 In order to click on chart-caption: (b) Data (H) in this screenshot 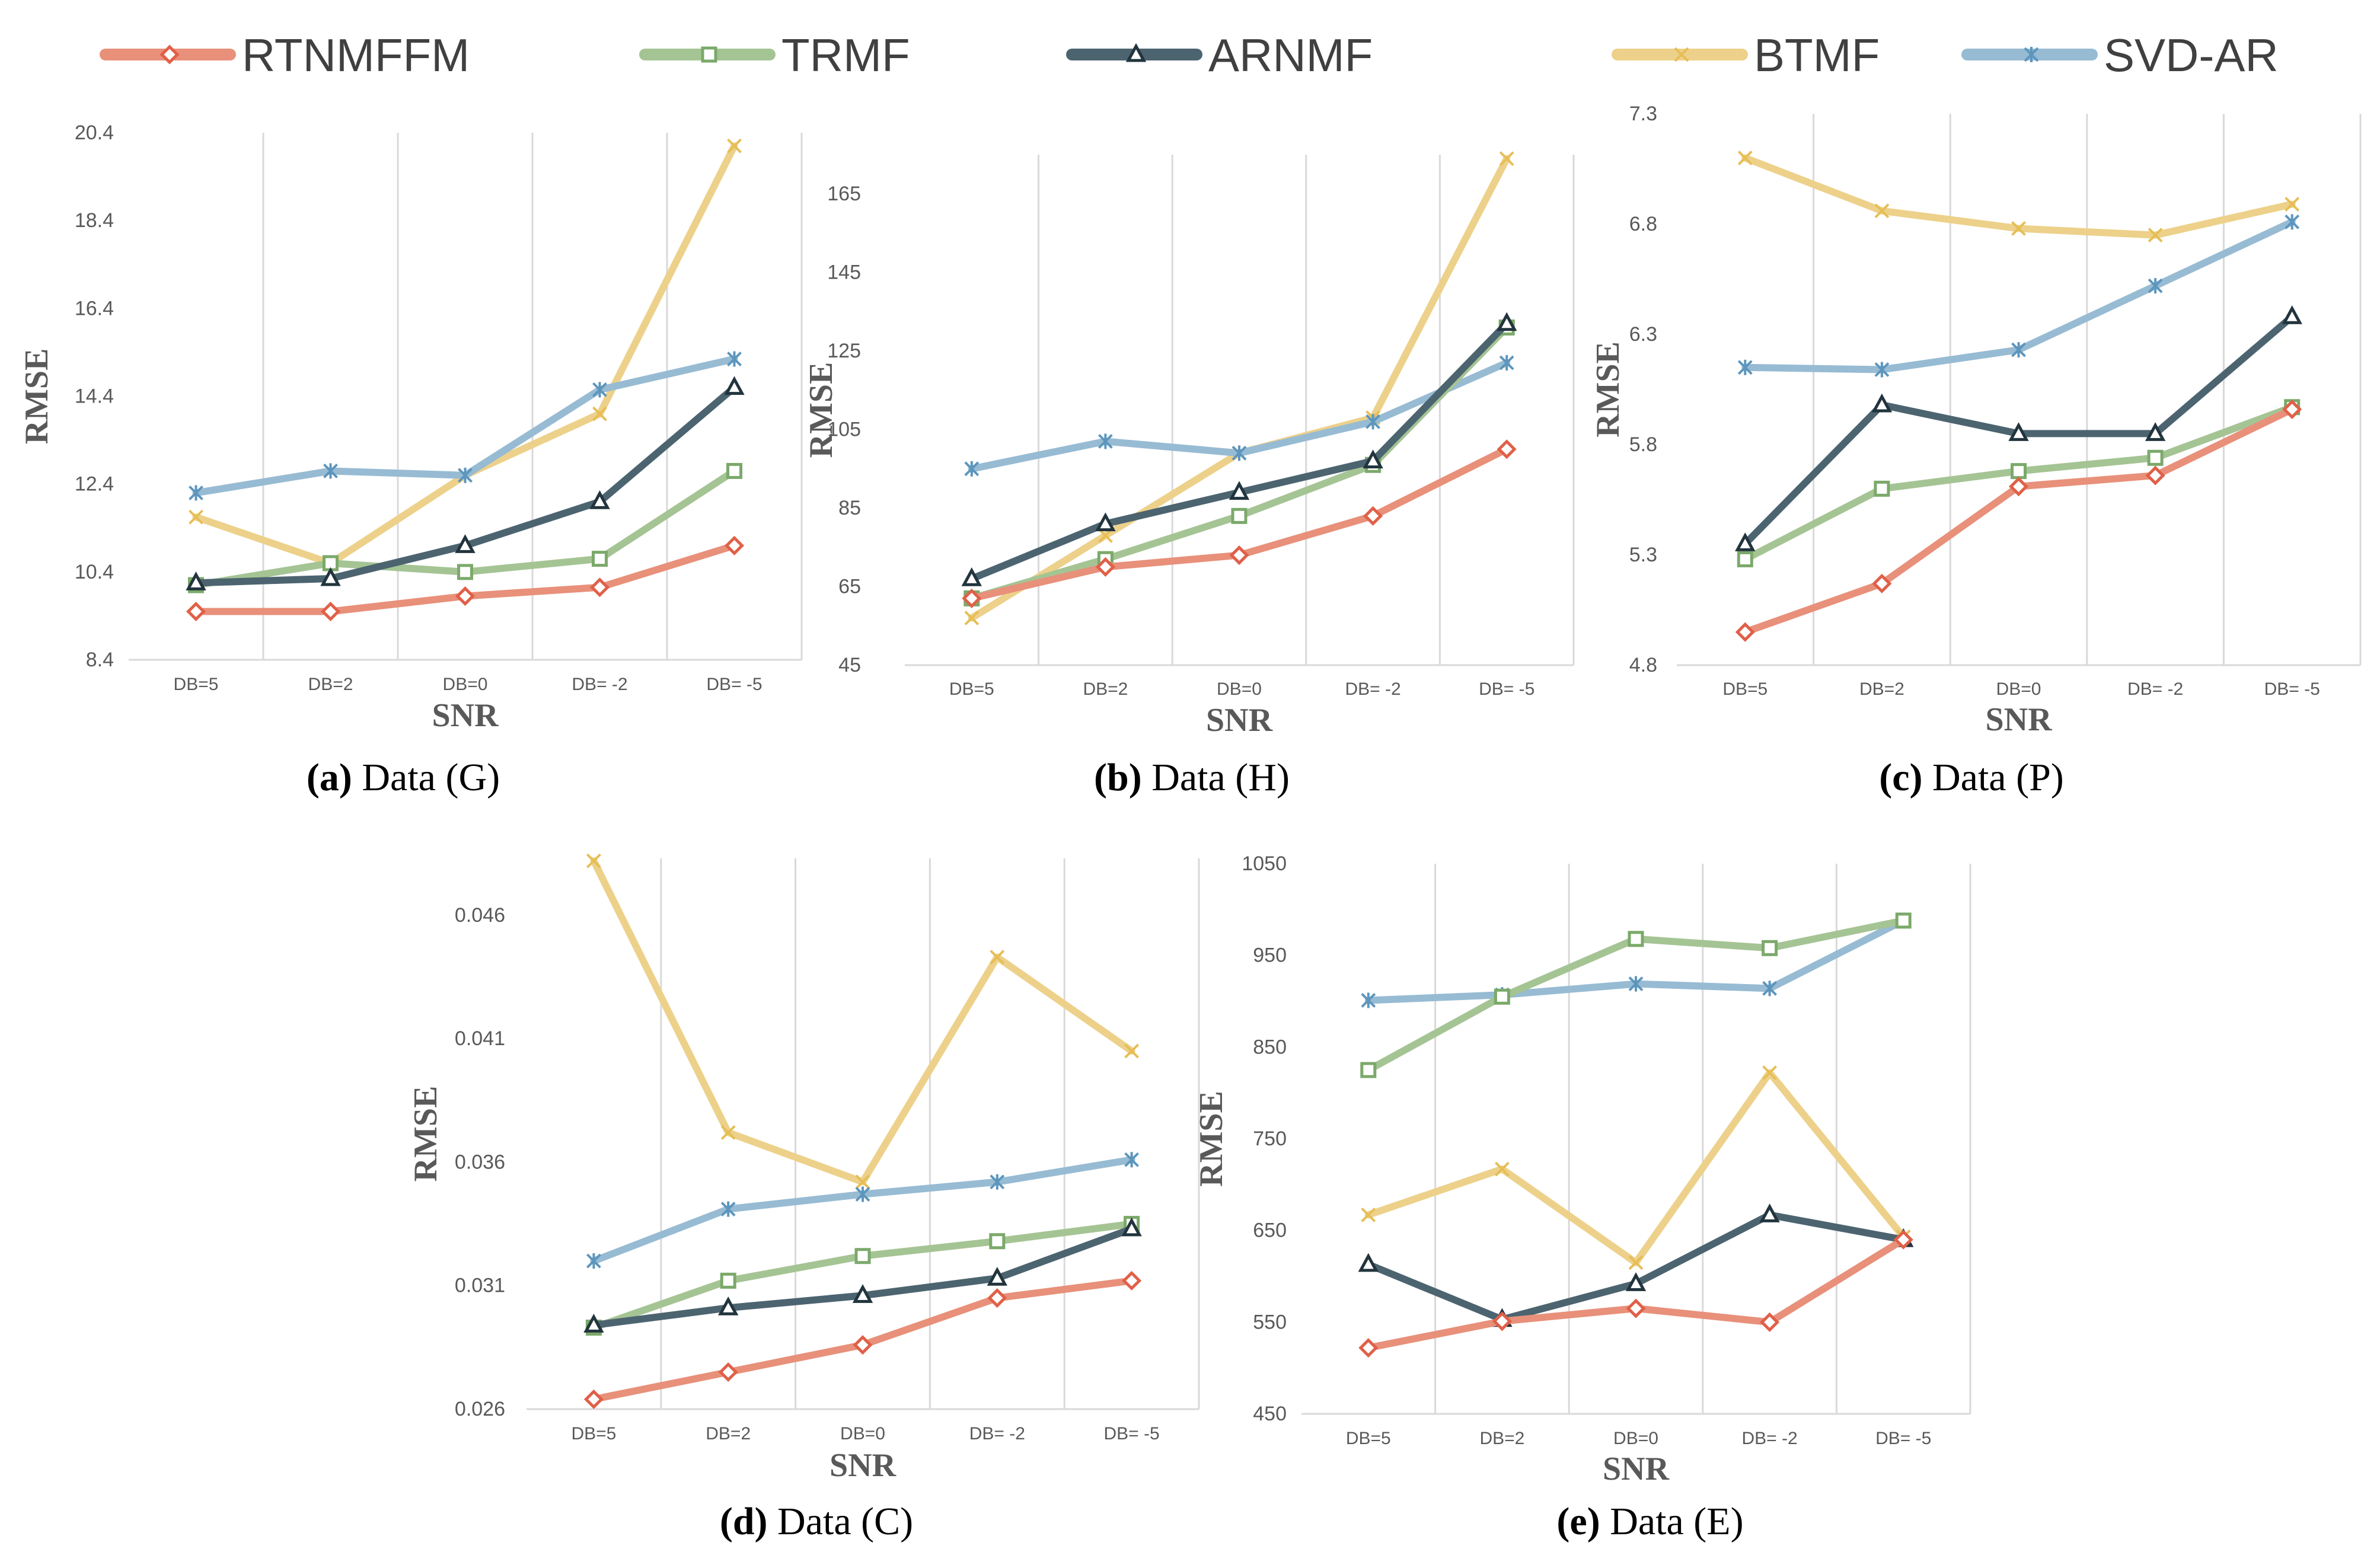, I will do `click(1192, 777)`.